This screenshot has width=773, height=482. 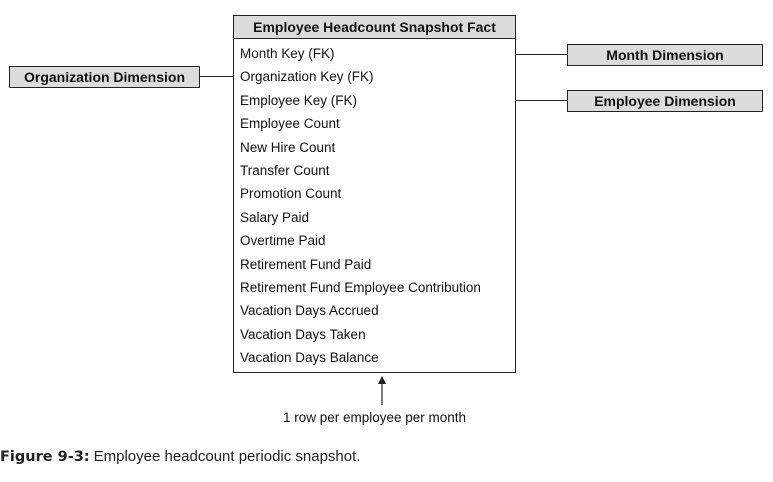 I want to click on fact-column-transfer-count: Transfer Count, so click(x=285, y=170).